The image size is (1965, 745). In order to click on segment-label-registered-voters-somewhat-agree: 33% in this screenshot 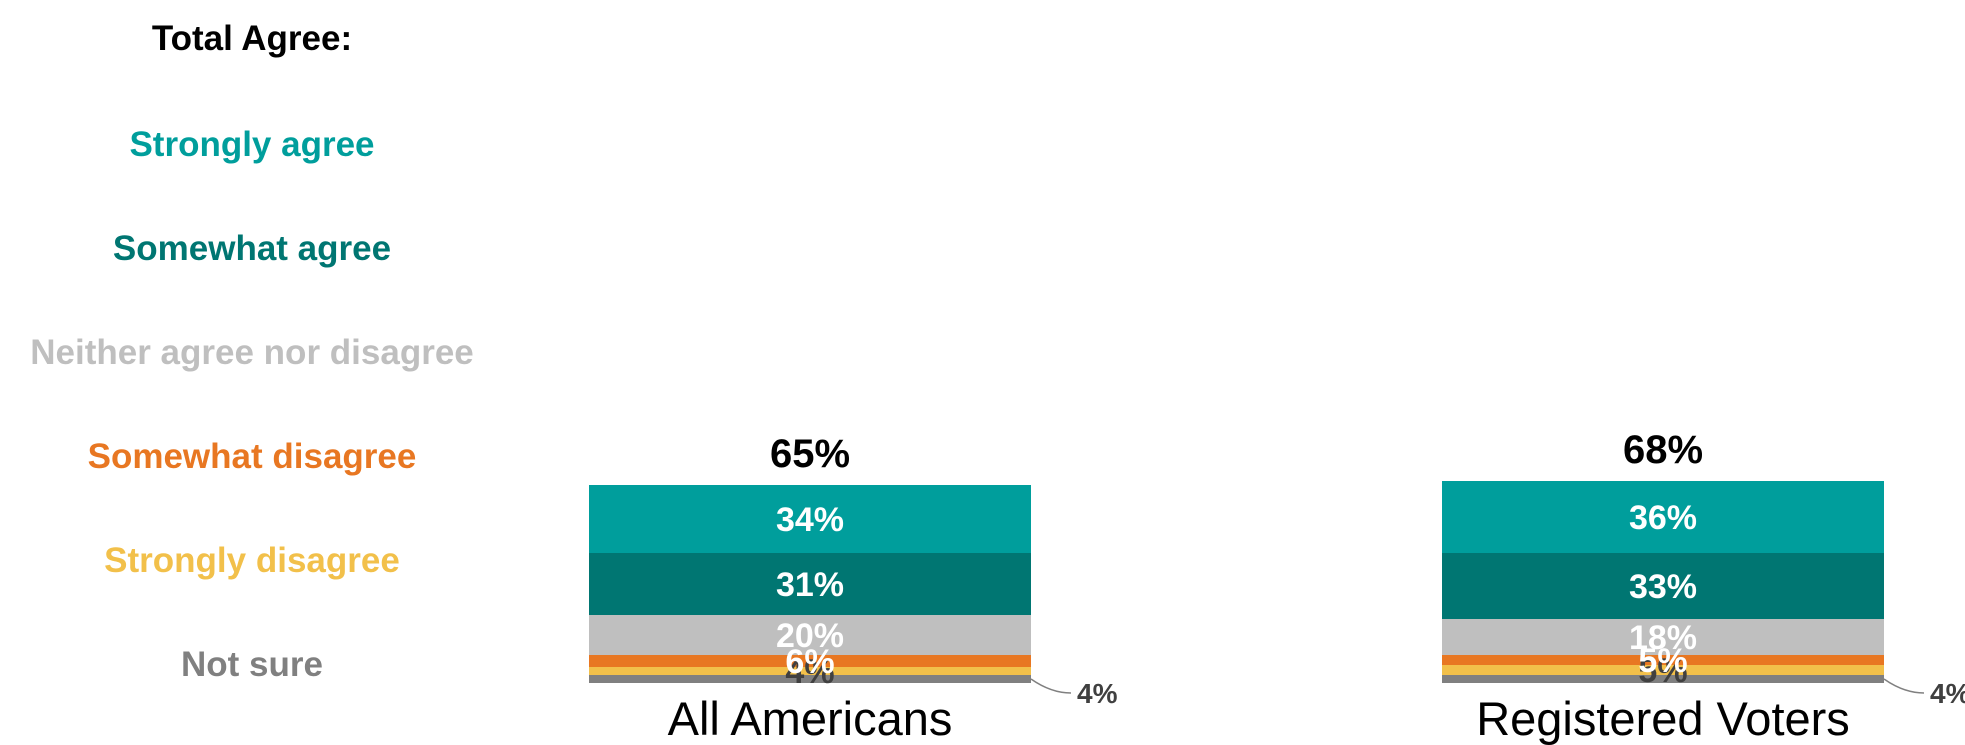, I will do `click(1663, 587)`.